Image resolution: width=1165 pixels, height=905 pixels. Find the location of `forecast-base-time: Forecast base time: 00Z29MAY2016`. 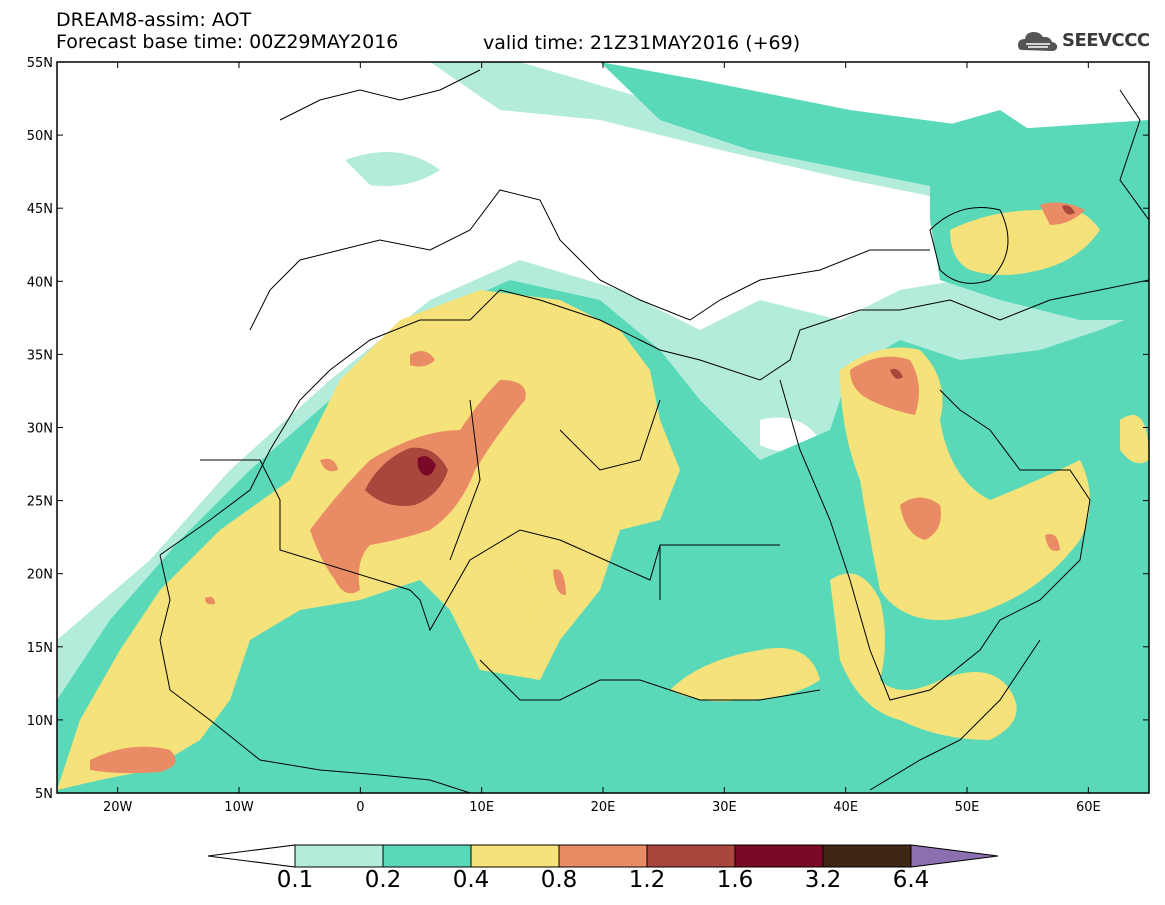

forecast-base-time: Forecast base time: 00Z29MAY2016 is located at coordinates (227, 42).